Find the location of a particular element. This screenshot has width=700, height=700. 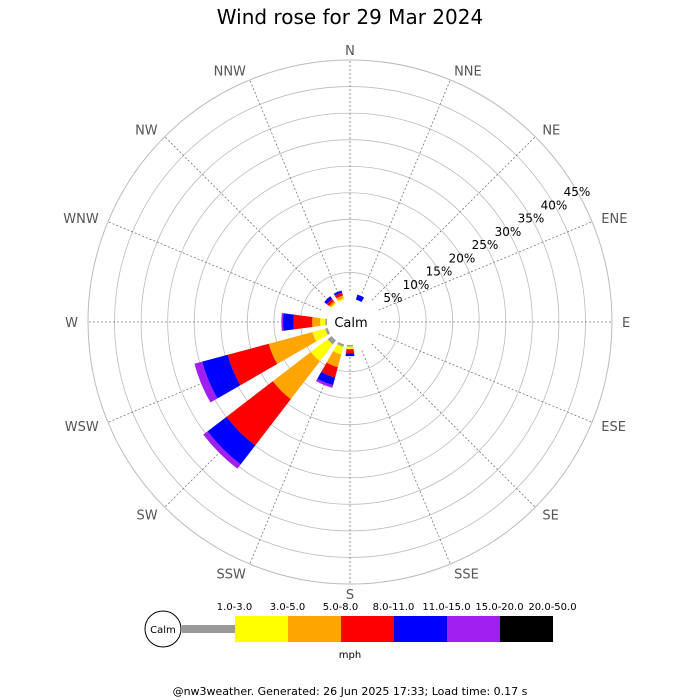

legend-calm-circle is located at coordinates (163, 629).